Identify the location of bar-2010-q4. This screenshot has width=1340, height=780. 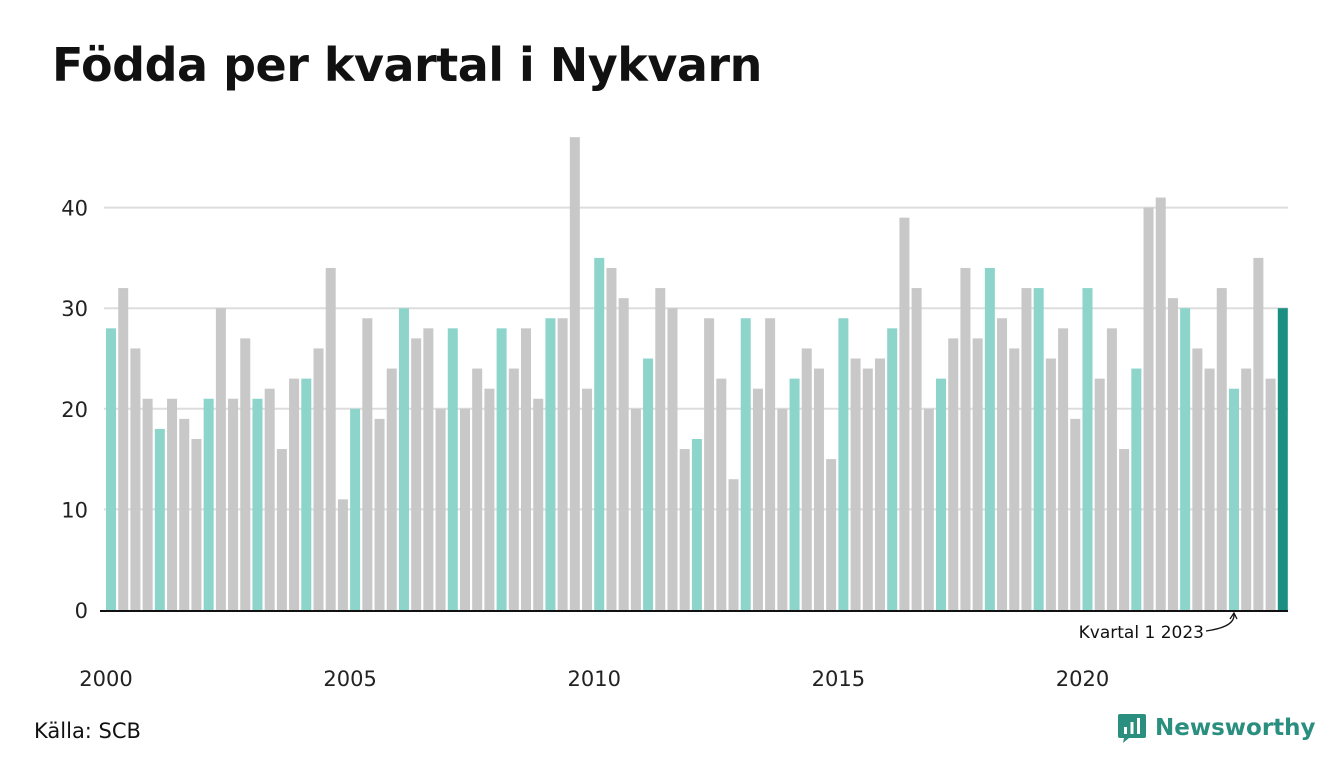
(635, 509).